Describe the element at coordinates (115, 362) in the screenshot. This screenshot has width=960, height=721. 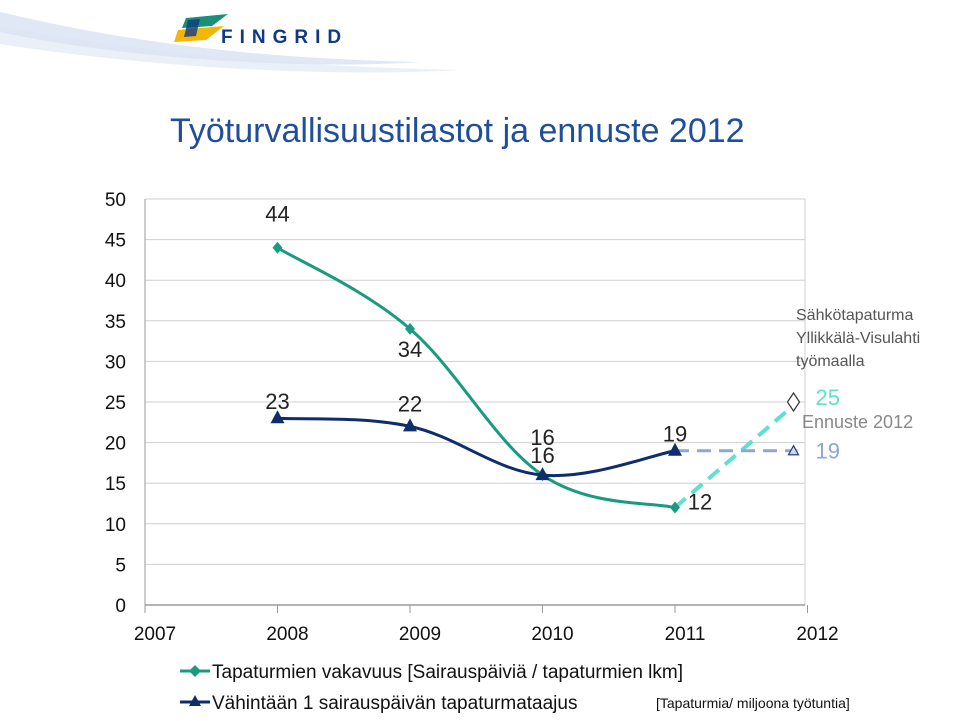
I see `y-tick-label: 30` at that location.